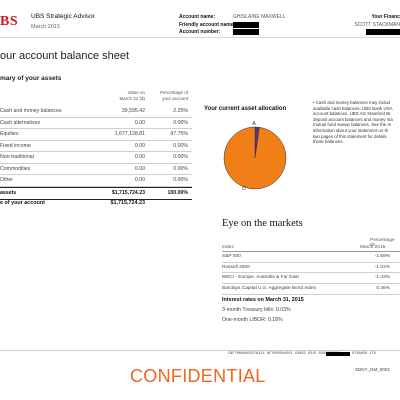 The height and width of the screenshot is (400, 400). I want to click on account-values: GHISLAINE MAXWELL, so click(259, 25).